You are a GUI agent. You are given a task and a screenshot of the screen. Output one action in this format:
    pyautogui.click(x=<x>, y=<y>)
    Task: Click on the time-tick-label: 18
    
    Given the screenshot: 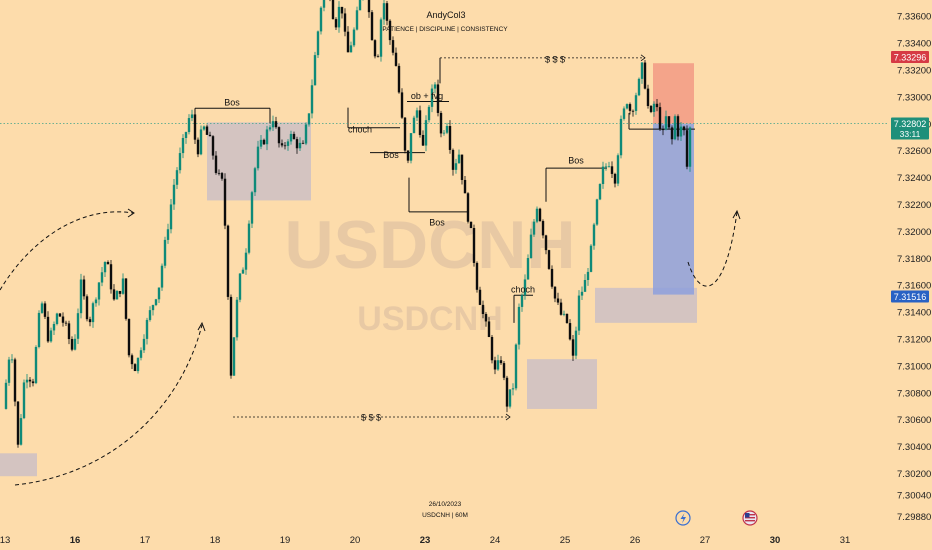 What is the action you would take?
    pyautogui.click(x=215, y=540)
    